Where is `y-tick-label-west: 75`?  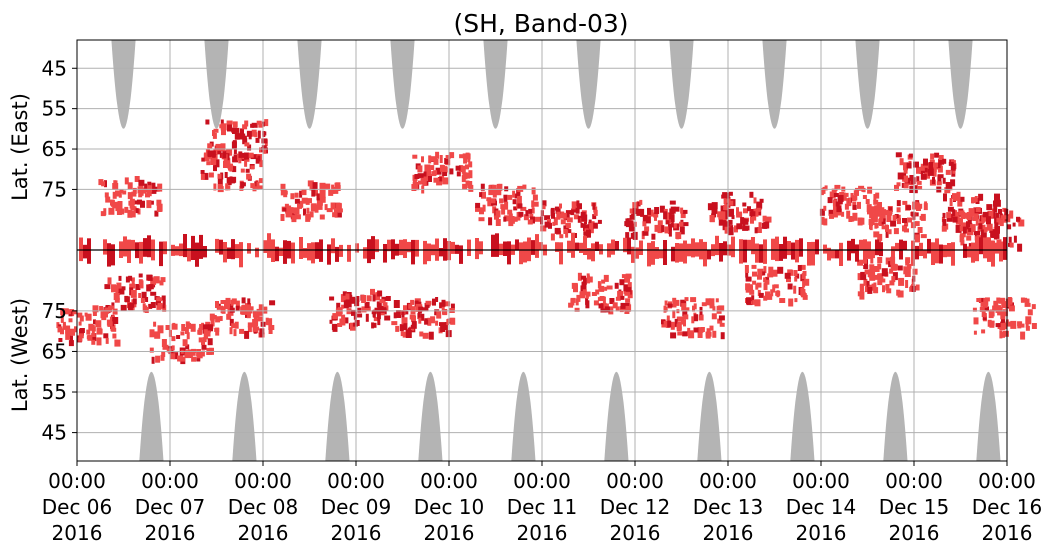
y-tick-label-west: 75 is located at coordinates (54, 311).